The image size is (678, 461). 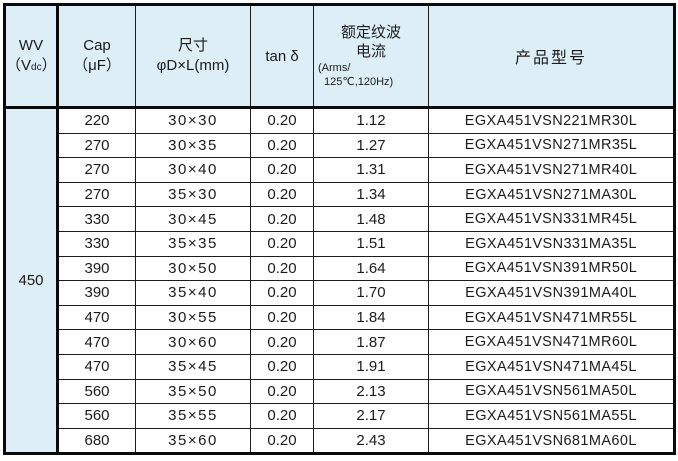 What do you see at coordinates (371, 391) in the screenshot?
I see `cell-ripple: 2.13` at bounding box center [371, 391].